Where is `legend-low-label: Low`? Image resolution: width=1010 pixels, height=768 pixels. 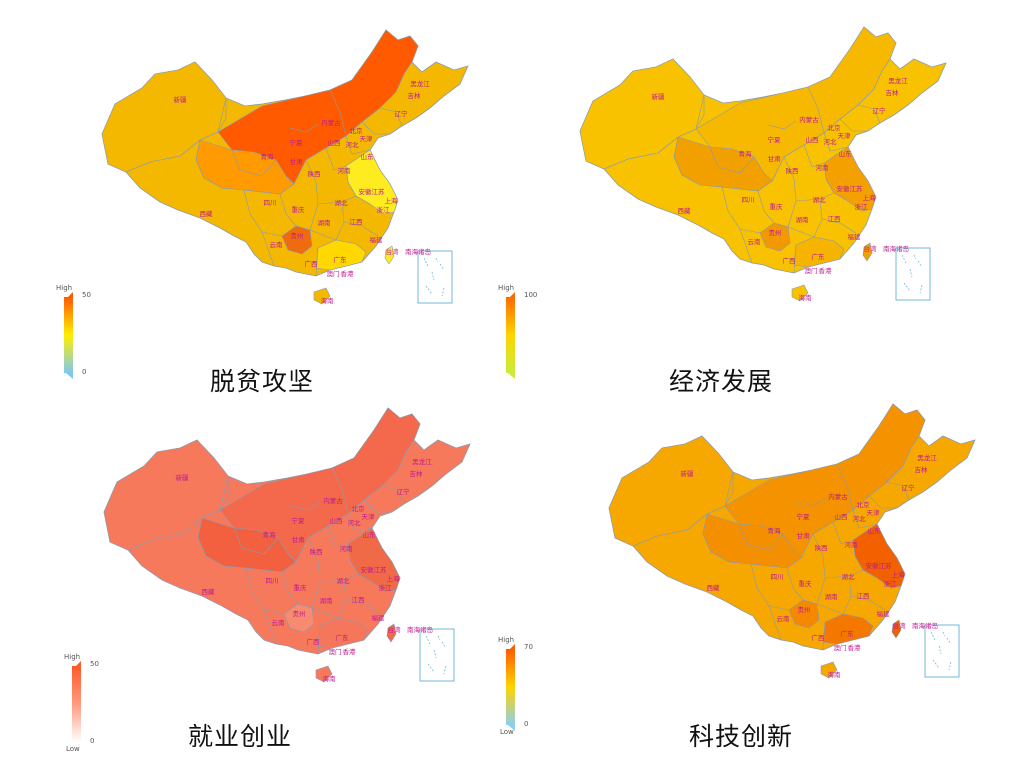 legend-low-label: Low is located at coordinates (73, 749).